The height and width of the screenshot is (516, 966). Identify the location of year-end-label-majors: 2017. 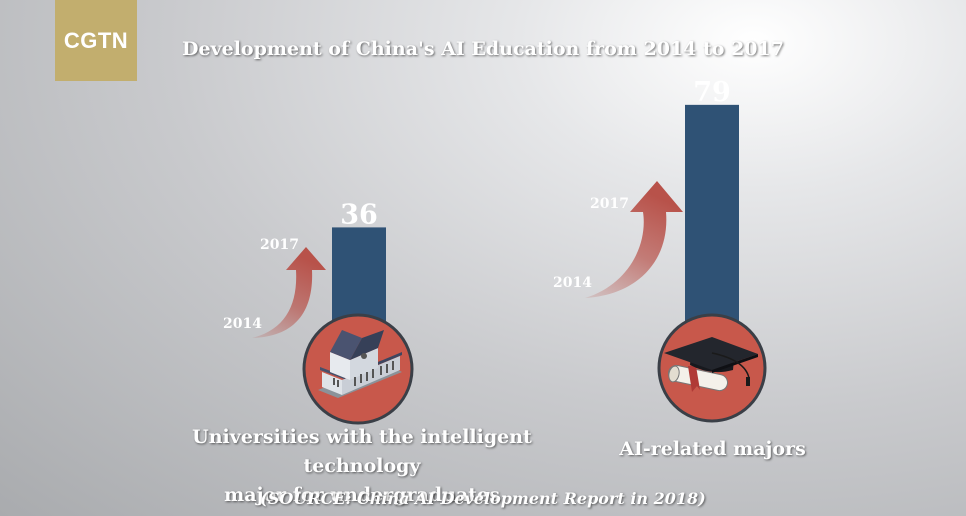
(609, 204).